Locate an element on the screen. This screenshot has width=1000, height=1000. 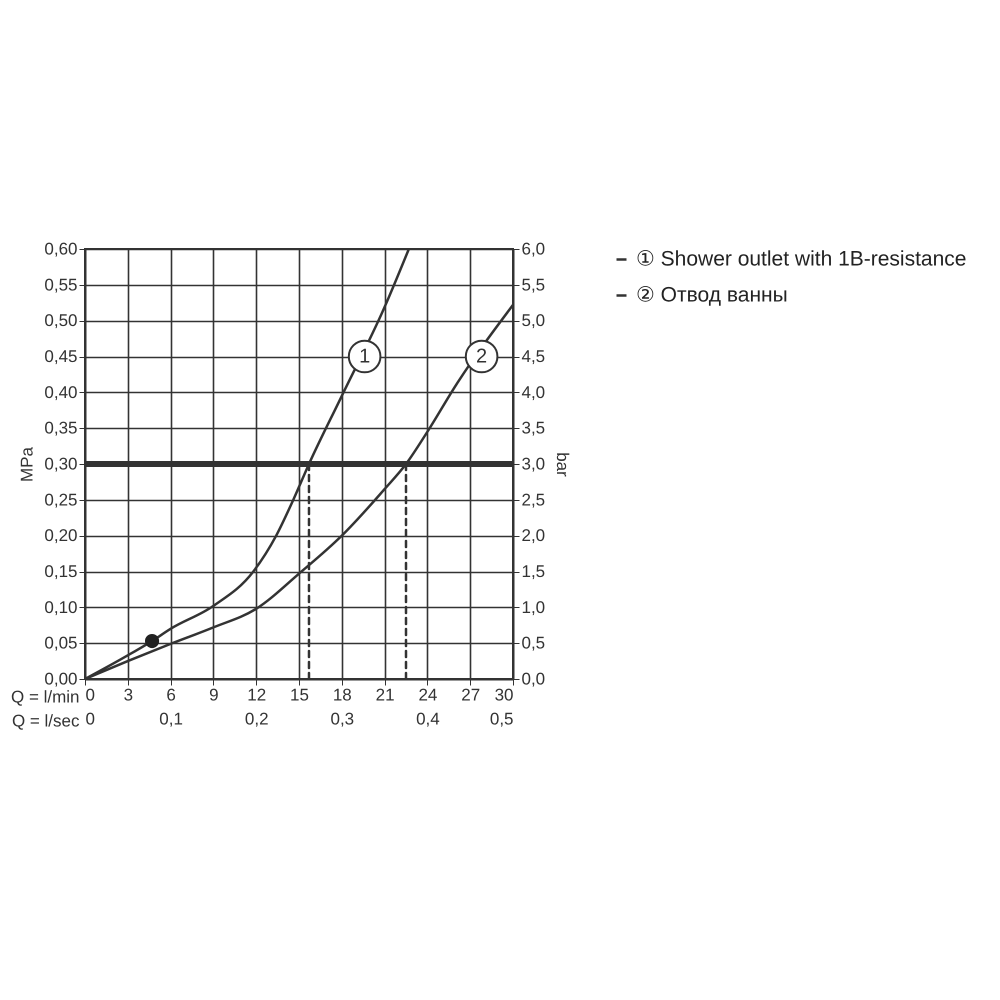
x2-tick-label: 0 is located at coordinates (90, 719).